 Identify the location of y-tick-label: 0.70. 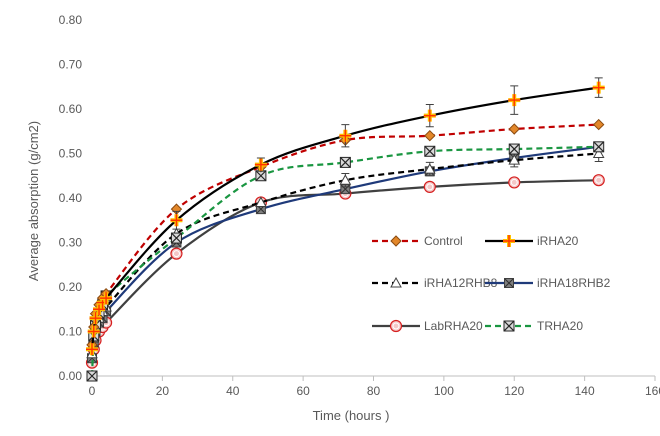
(71, 65).